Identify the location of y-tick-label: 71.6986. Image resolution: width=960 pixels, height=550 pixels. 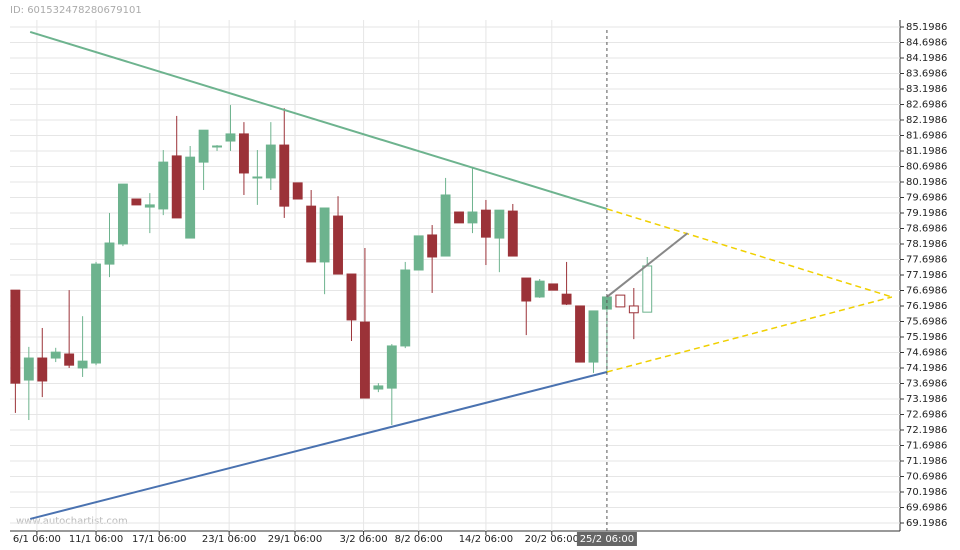
(926, 446).